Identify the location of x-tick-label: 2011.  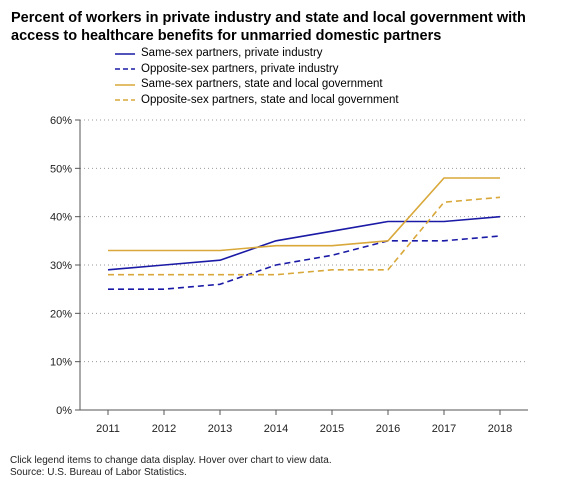
(108, 429).